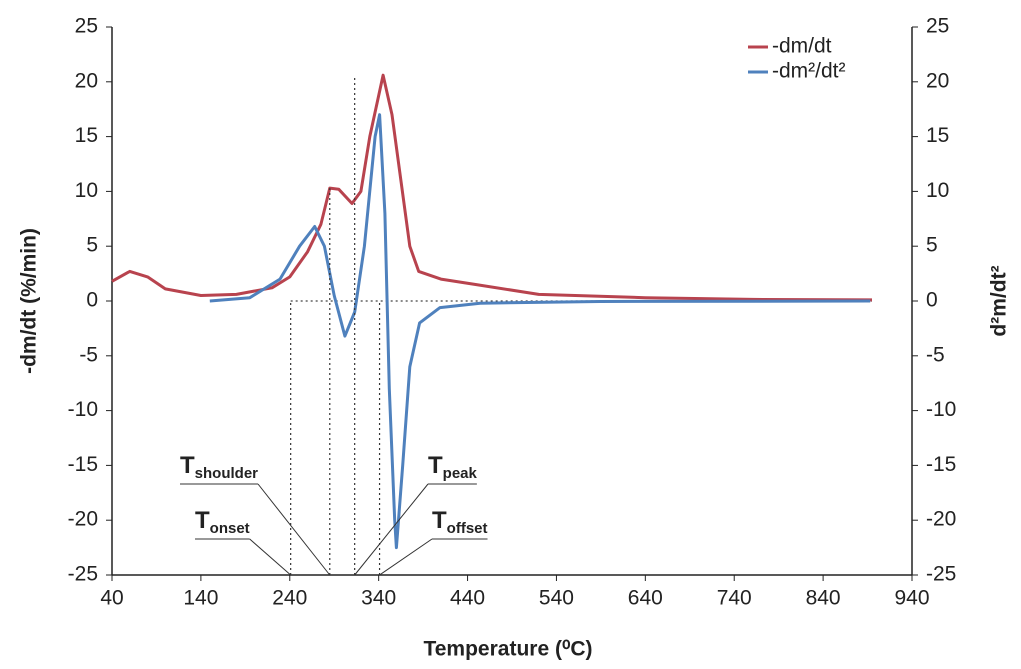  What do you see at coordinates (802, 46) in the screenshot?
I see `legend-label: -dm/dt` at bounding box center [802, 46].